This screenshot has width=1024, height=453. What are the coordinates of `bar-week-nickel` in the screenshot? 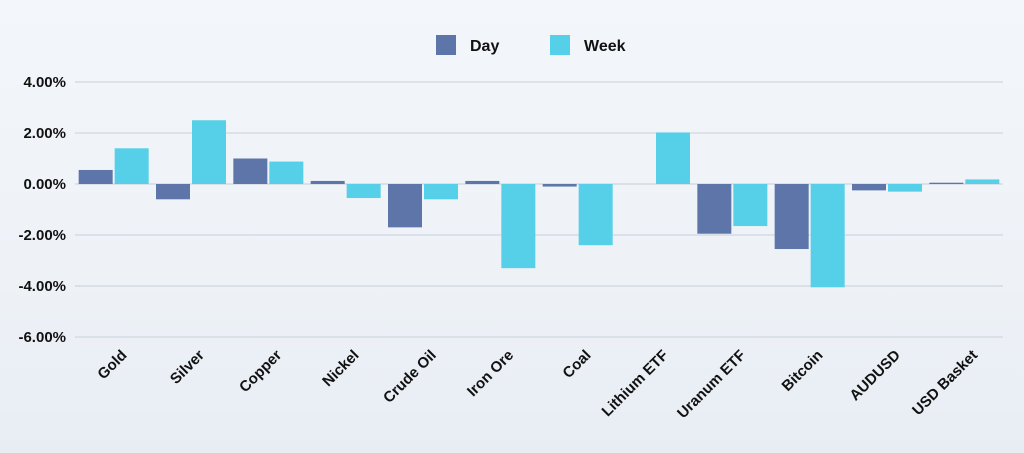 It's located at (363, 191).